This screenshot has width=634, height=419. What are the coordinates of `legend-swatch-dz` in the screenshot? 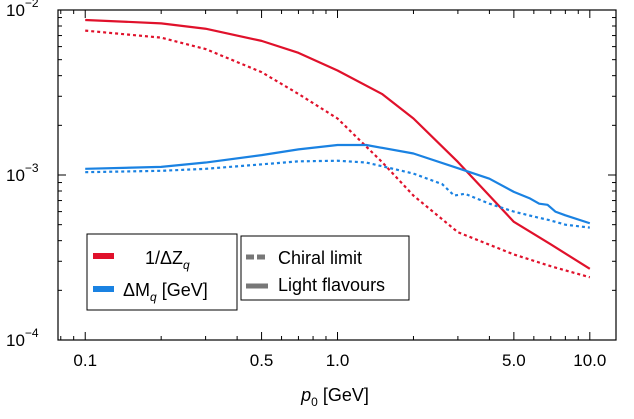 It's located at (103, 256).